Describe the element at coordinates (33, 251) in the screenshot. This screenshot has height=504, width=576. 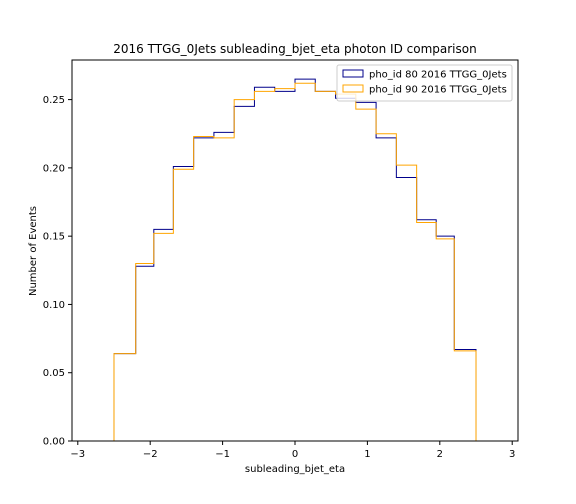
I see `y-axis-label: Number of Events` at that location.